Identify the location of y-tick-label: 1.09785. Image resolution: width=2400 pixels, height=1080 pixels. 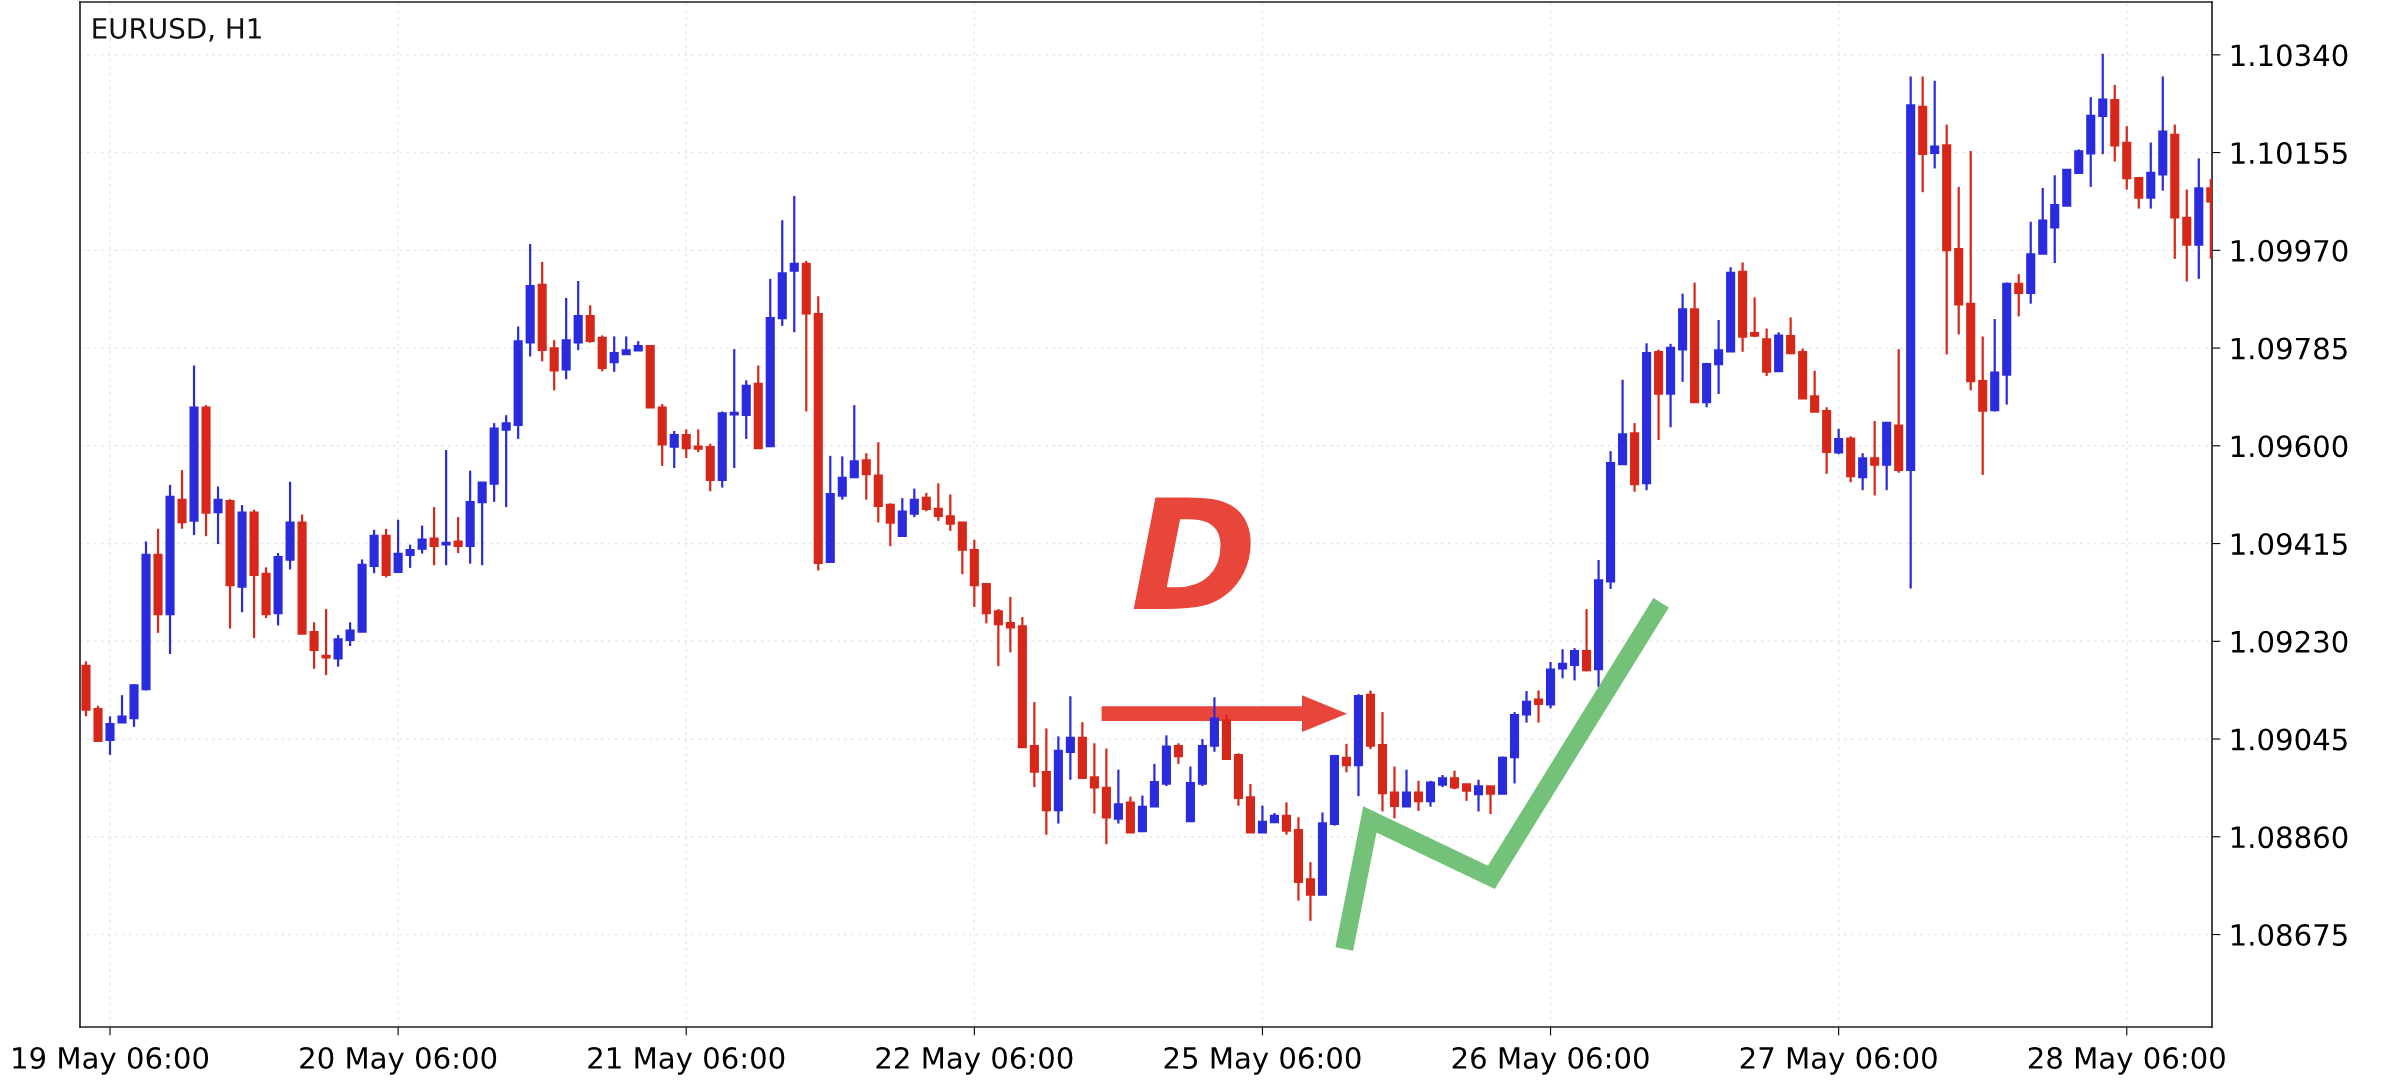
(2289, 348).